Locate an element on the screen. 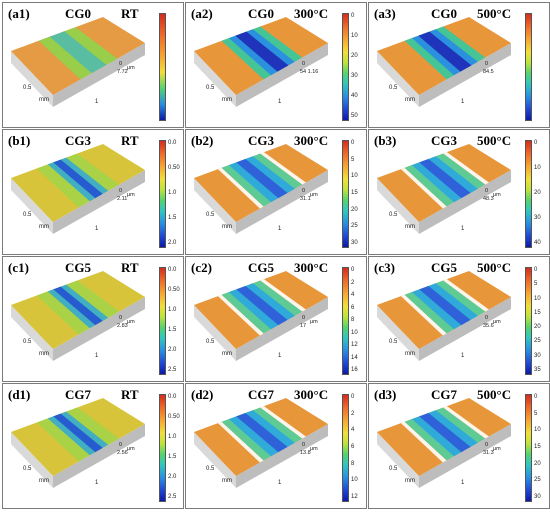 This screenshot has height=514, width=550. figure-panel: 0.5 mm 1 (b1) CG3 RT 0 2.11 μm 0.0 0.50 1.0 1.5 2.0 is located at coordinates (93, 192).